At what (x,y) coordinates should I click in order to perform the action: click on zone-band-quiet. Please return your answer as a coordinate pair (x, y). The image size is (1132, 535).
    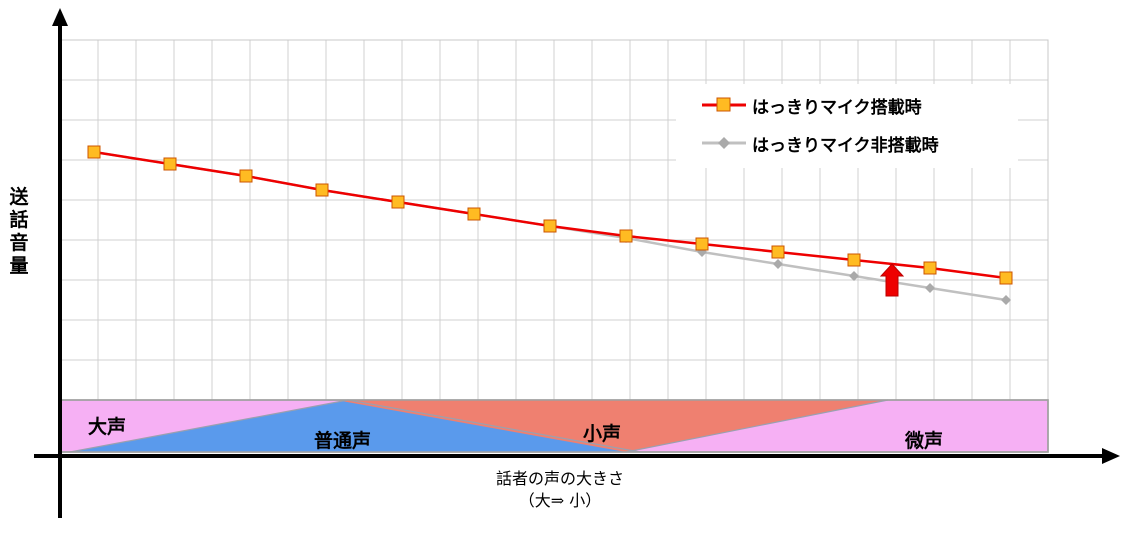
    Looking at the image, I should click on (612, 426).